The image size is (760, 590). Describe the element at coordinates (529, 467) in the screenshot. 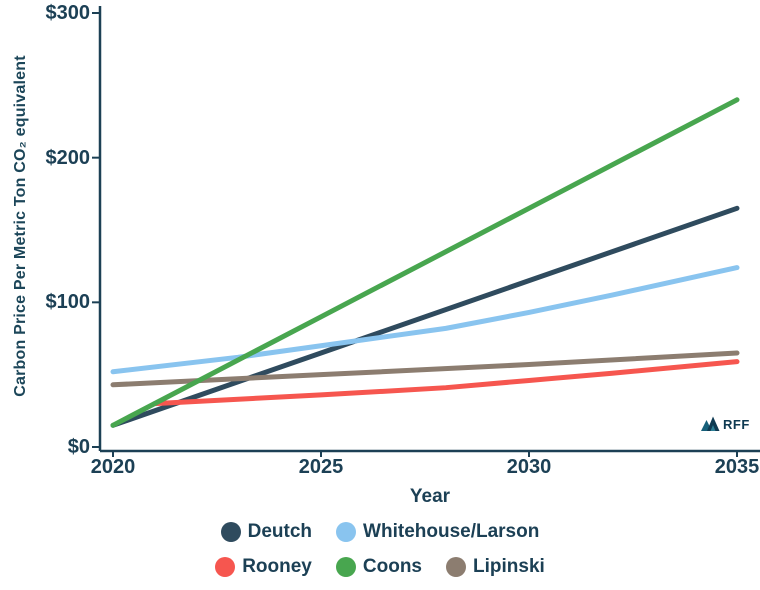

I see `x-tick-label: 2030` at that location.